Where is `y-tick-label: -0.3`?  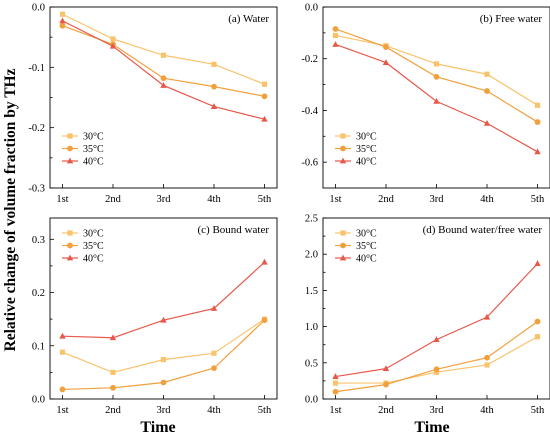
y-tick-label: -0.3 is located at coordinates (36, 189).